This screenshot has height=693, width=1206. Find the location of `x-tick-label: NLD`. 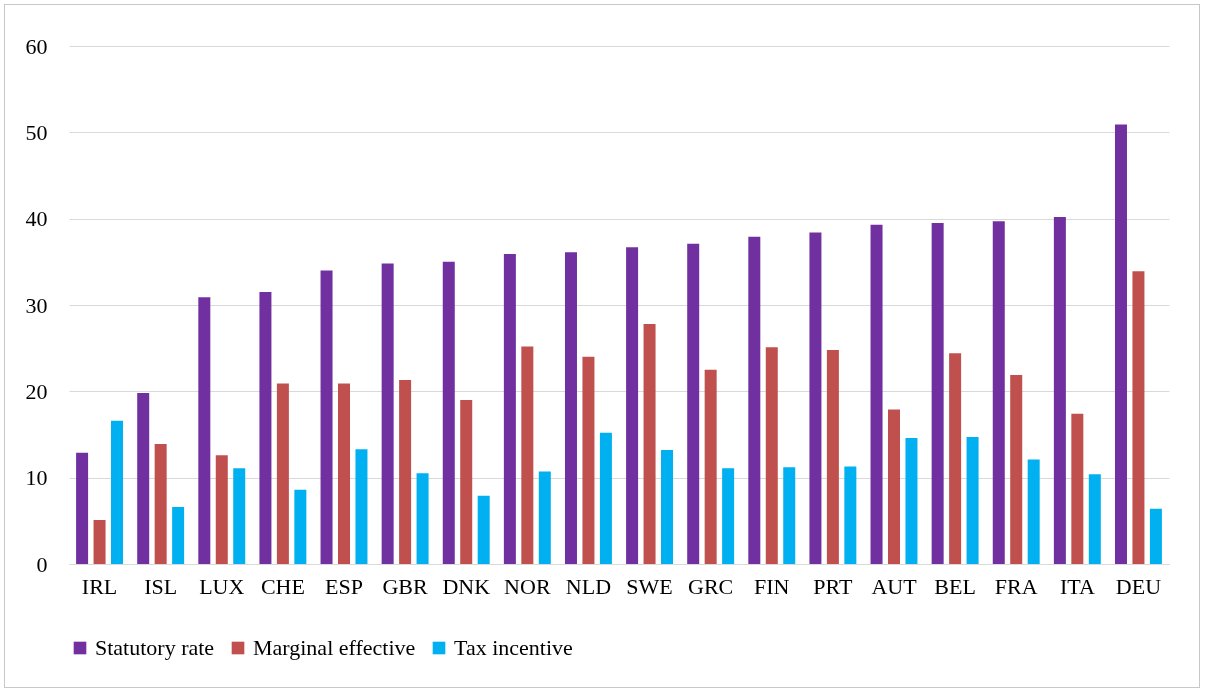

x-tick-label: NLD is located at coordinates (588, 586).